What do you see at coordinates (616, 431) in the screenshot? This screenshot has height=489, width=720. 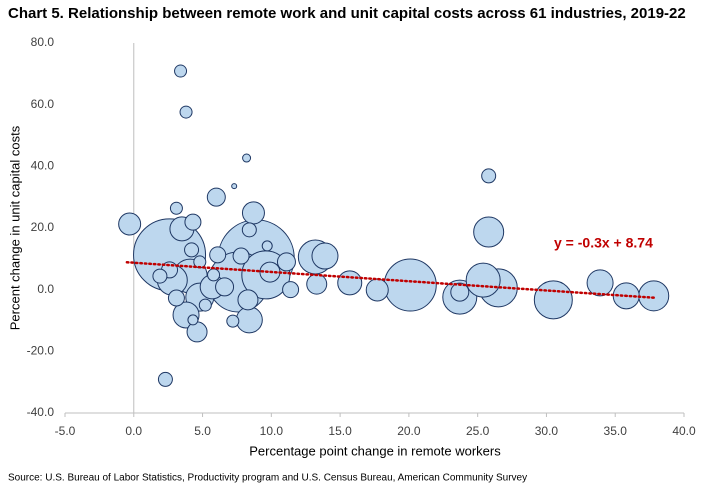 I see `x-tick-label: 35.0` at bounding box center [616, 431].